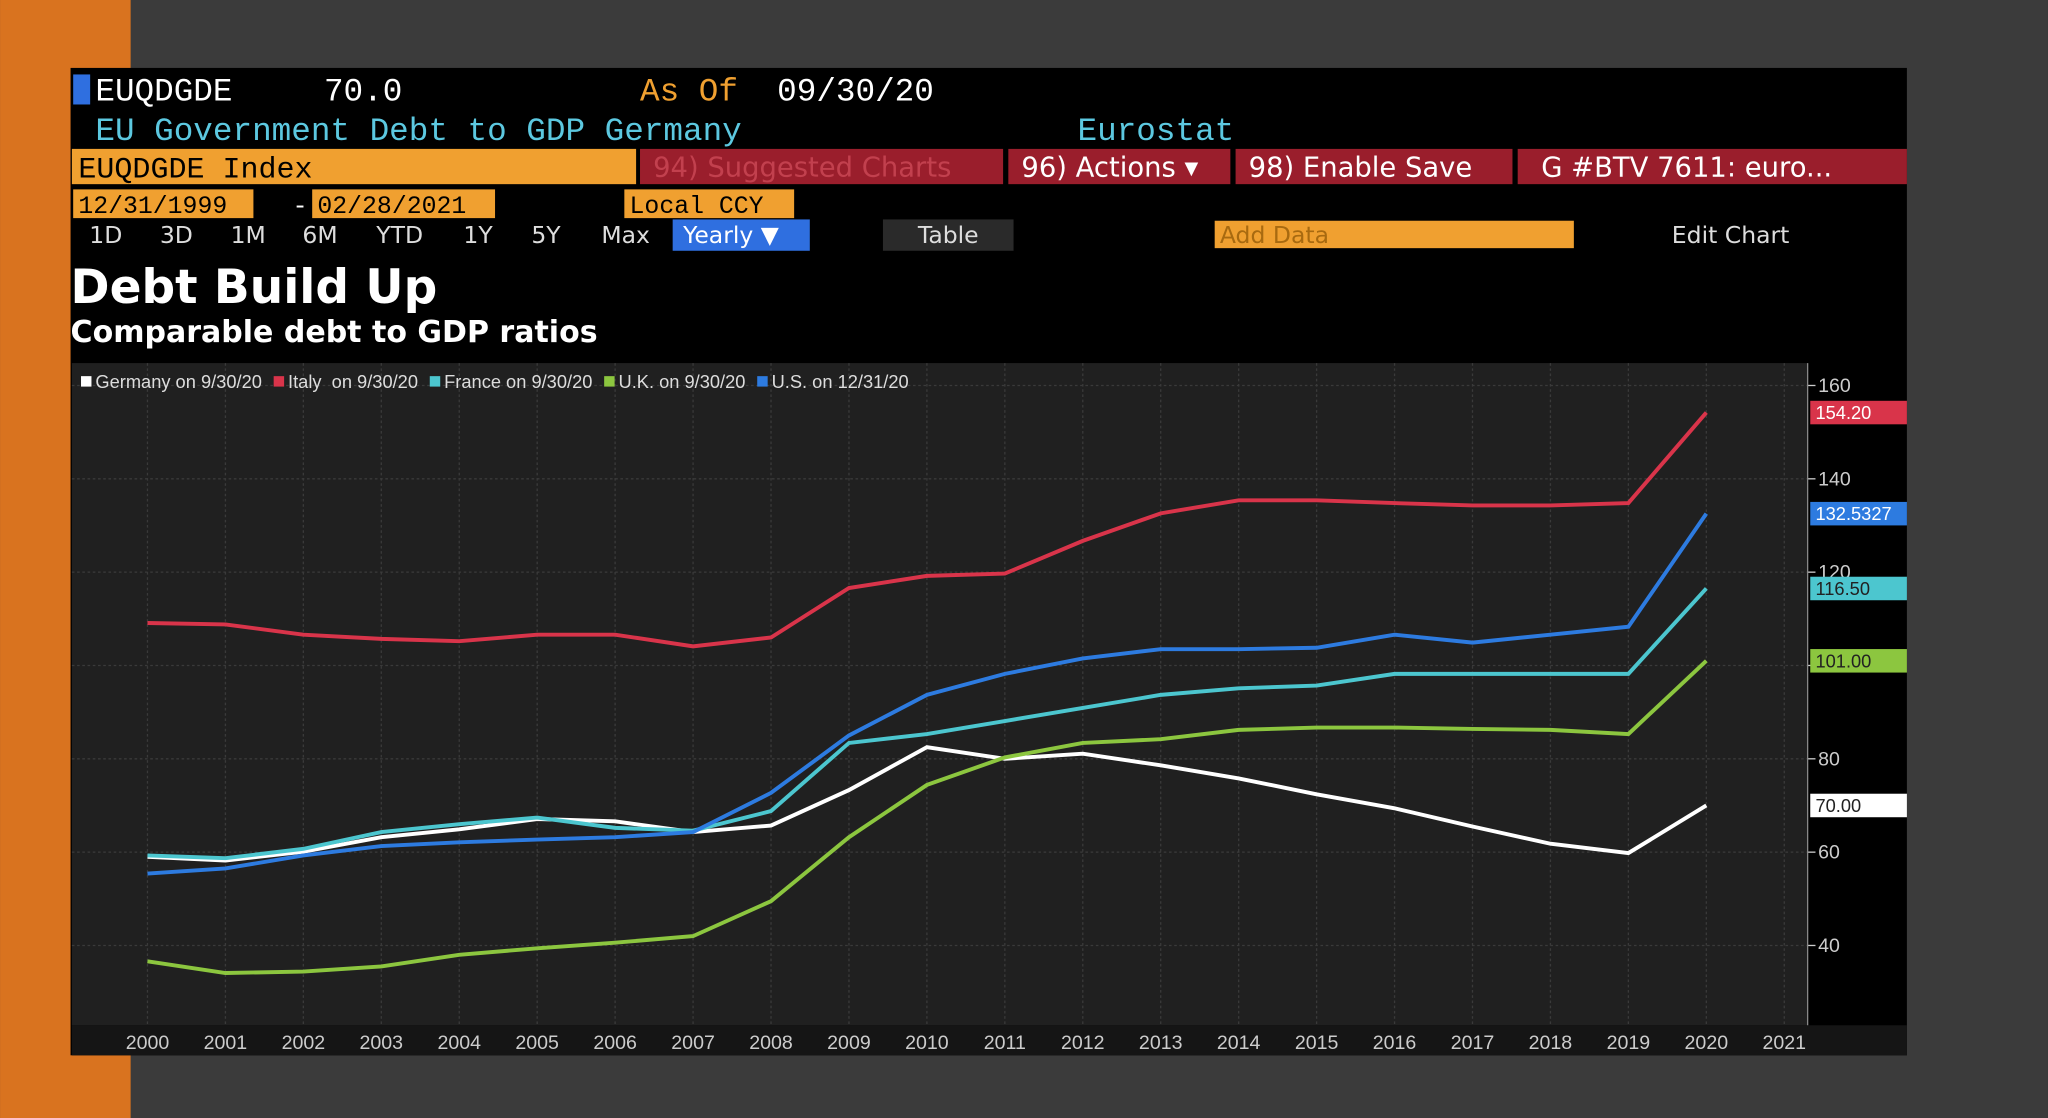 The height and width of the screenshot is (1118, 2048). I want to click on suggested-button, so click(822, 166).